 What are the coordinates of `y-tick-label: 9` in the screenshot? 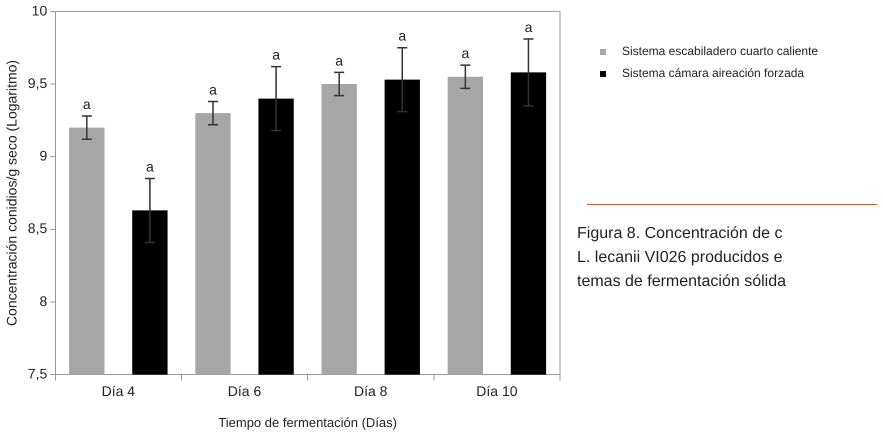 It's located at (43, 156).